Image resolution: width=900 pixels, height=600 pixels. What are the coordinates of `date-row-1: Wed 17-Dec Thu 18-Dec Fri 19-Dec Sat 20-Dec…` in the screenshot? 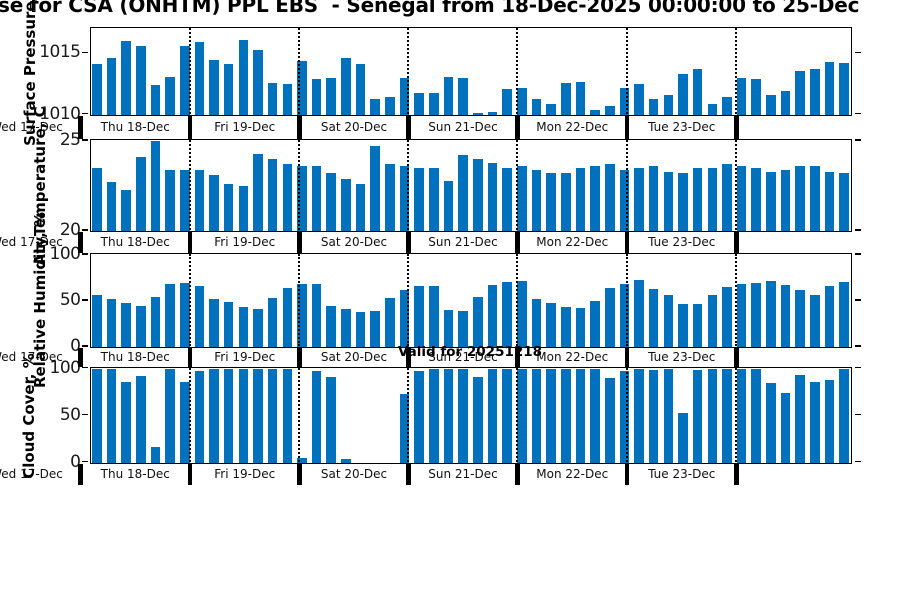 It's located at (426, 127).